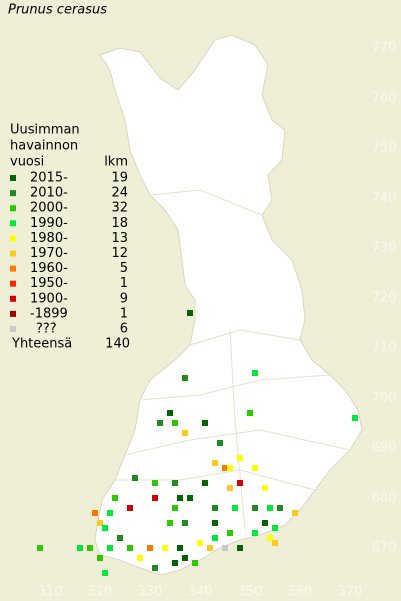  What do you see at coordinates (124, 283) in the screenshot?
I see `legend-count: 1` at bounding box center [124, 283].